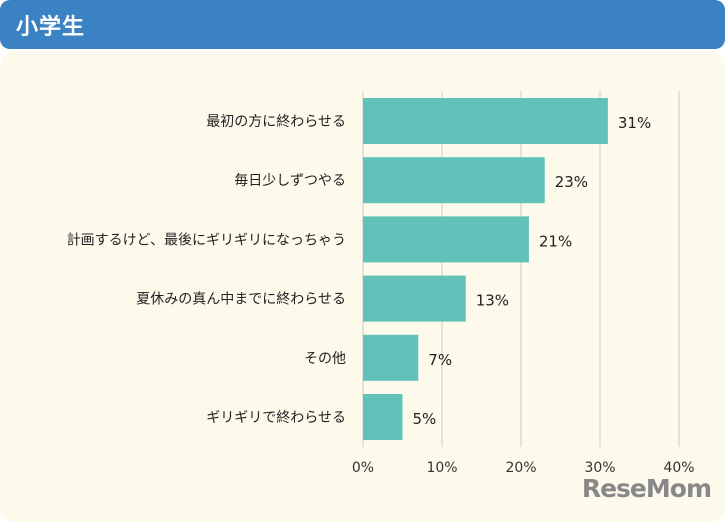 Image resolution: width=725 pixels, height=522 pixels. What do you see at coordinates (555, 241) in the screenshot?
I see `value-label: 21%` at bounding box center [555, 241].